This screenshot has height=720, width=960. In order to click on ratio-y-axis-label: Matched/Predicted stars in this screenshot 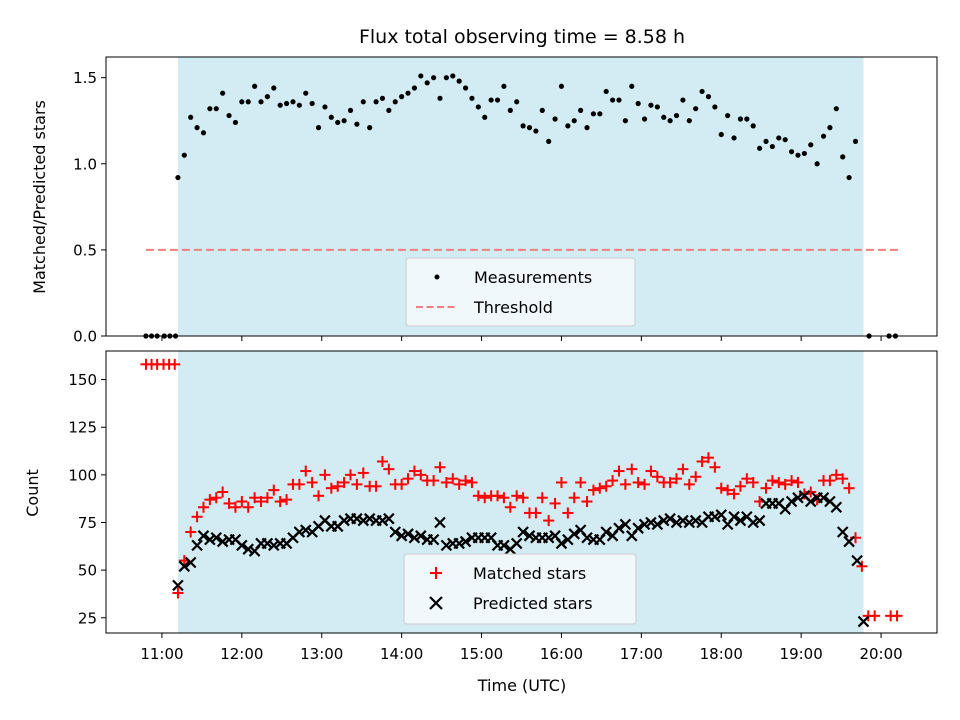, I will do `click(39, 197)`.